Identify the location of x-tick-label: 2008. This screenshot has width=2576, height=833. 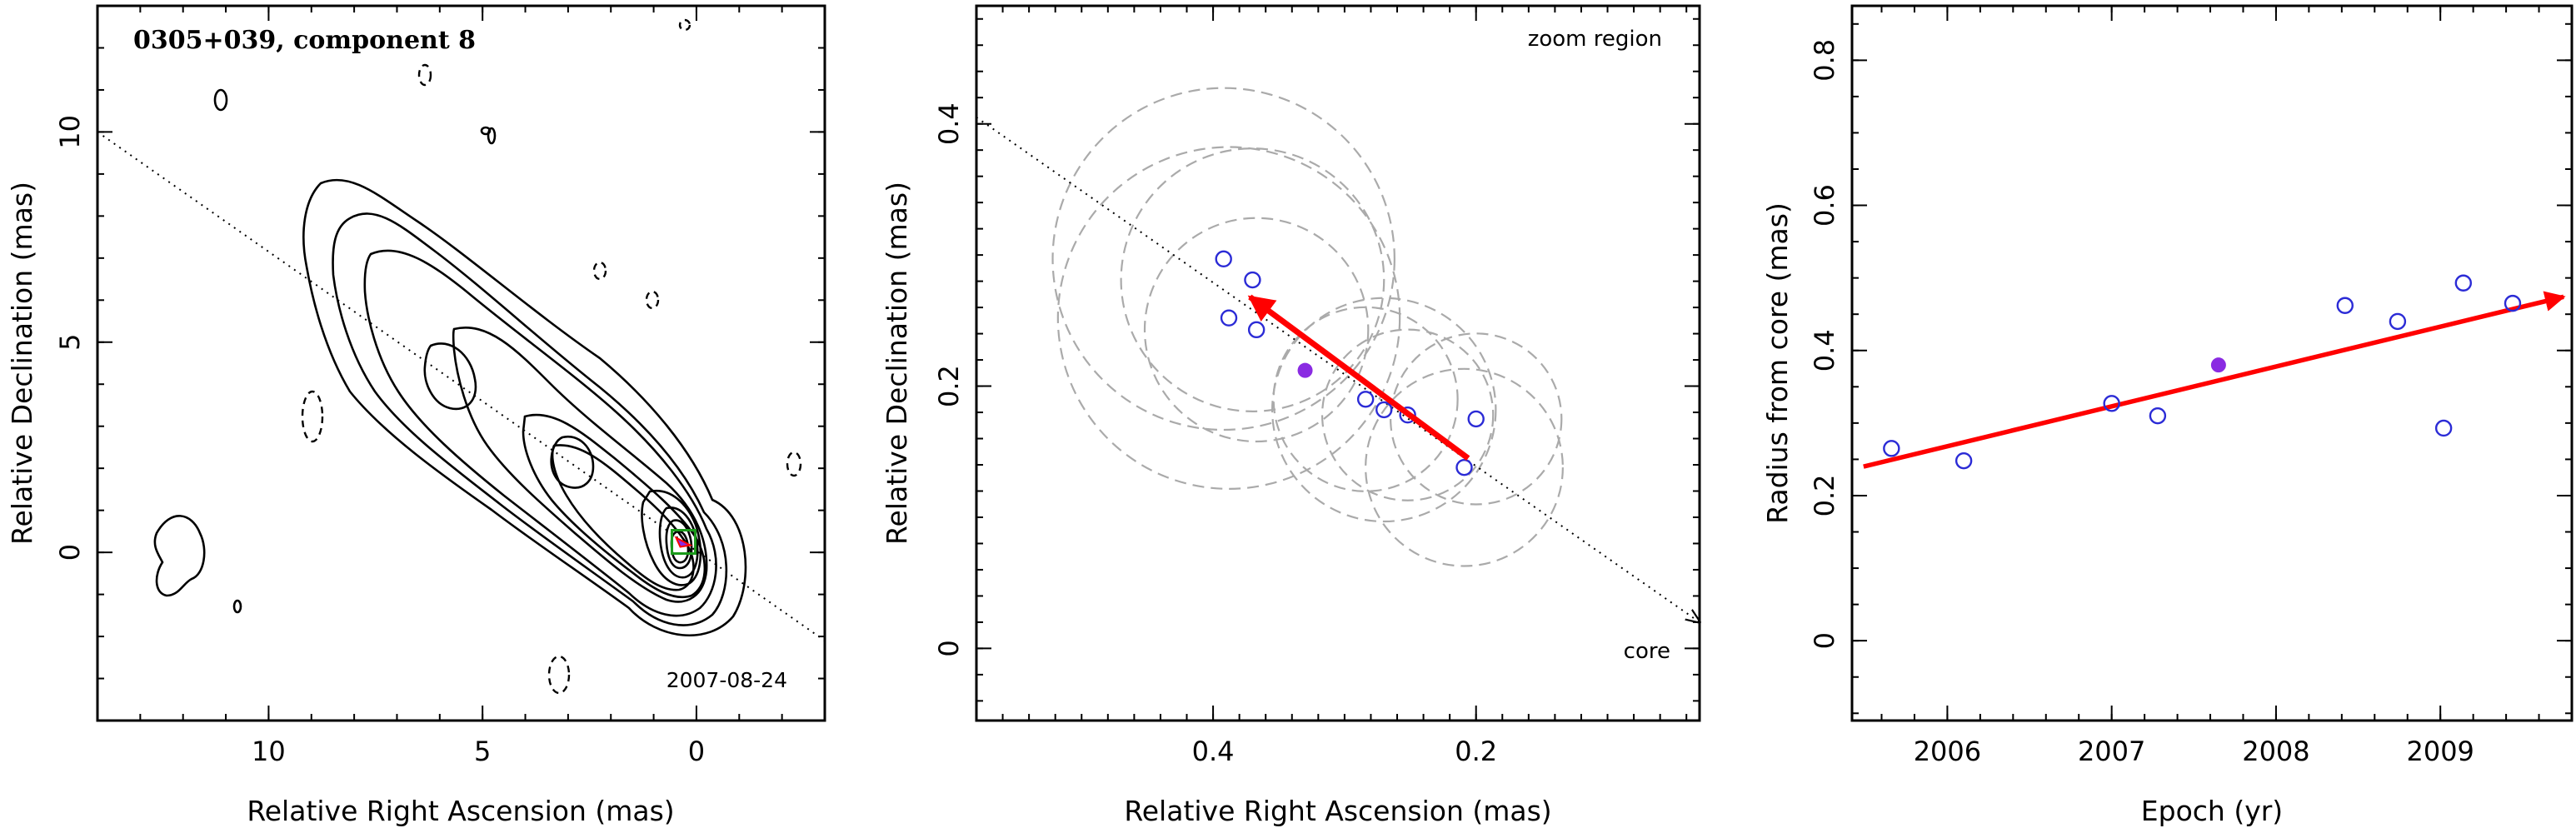
(2275, 751).